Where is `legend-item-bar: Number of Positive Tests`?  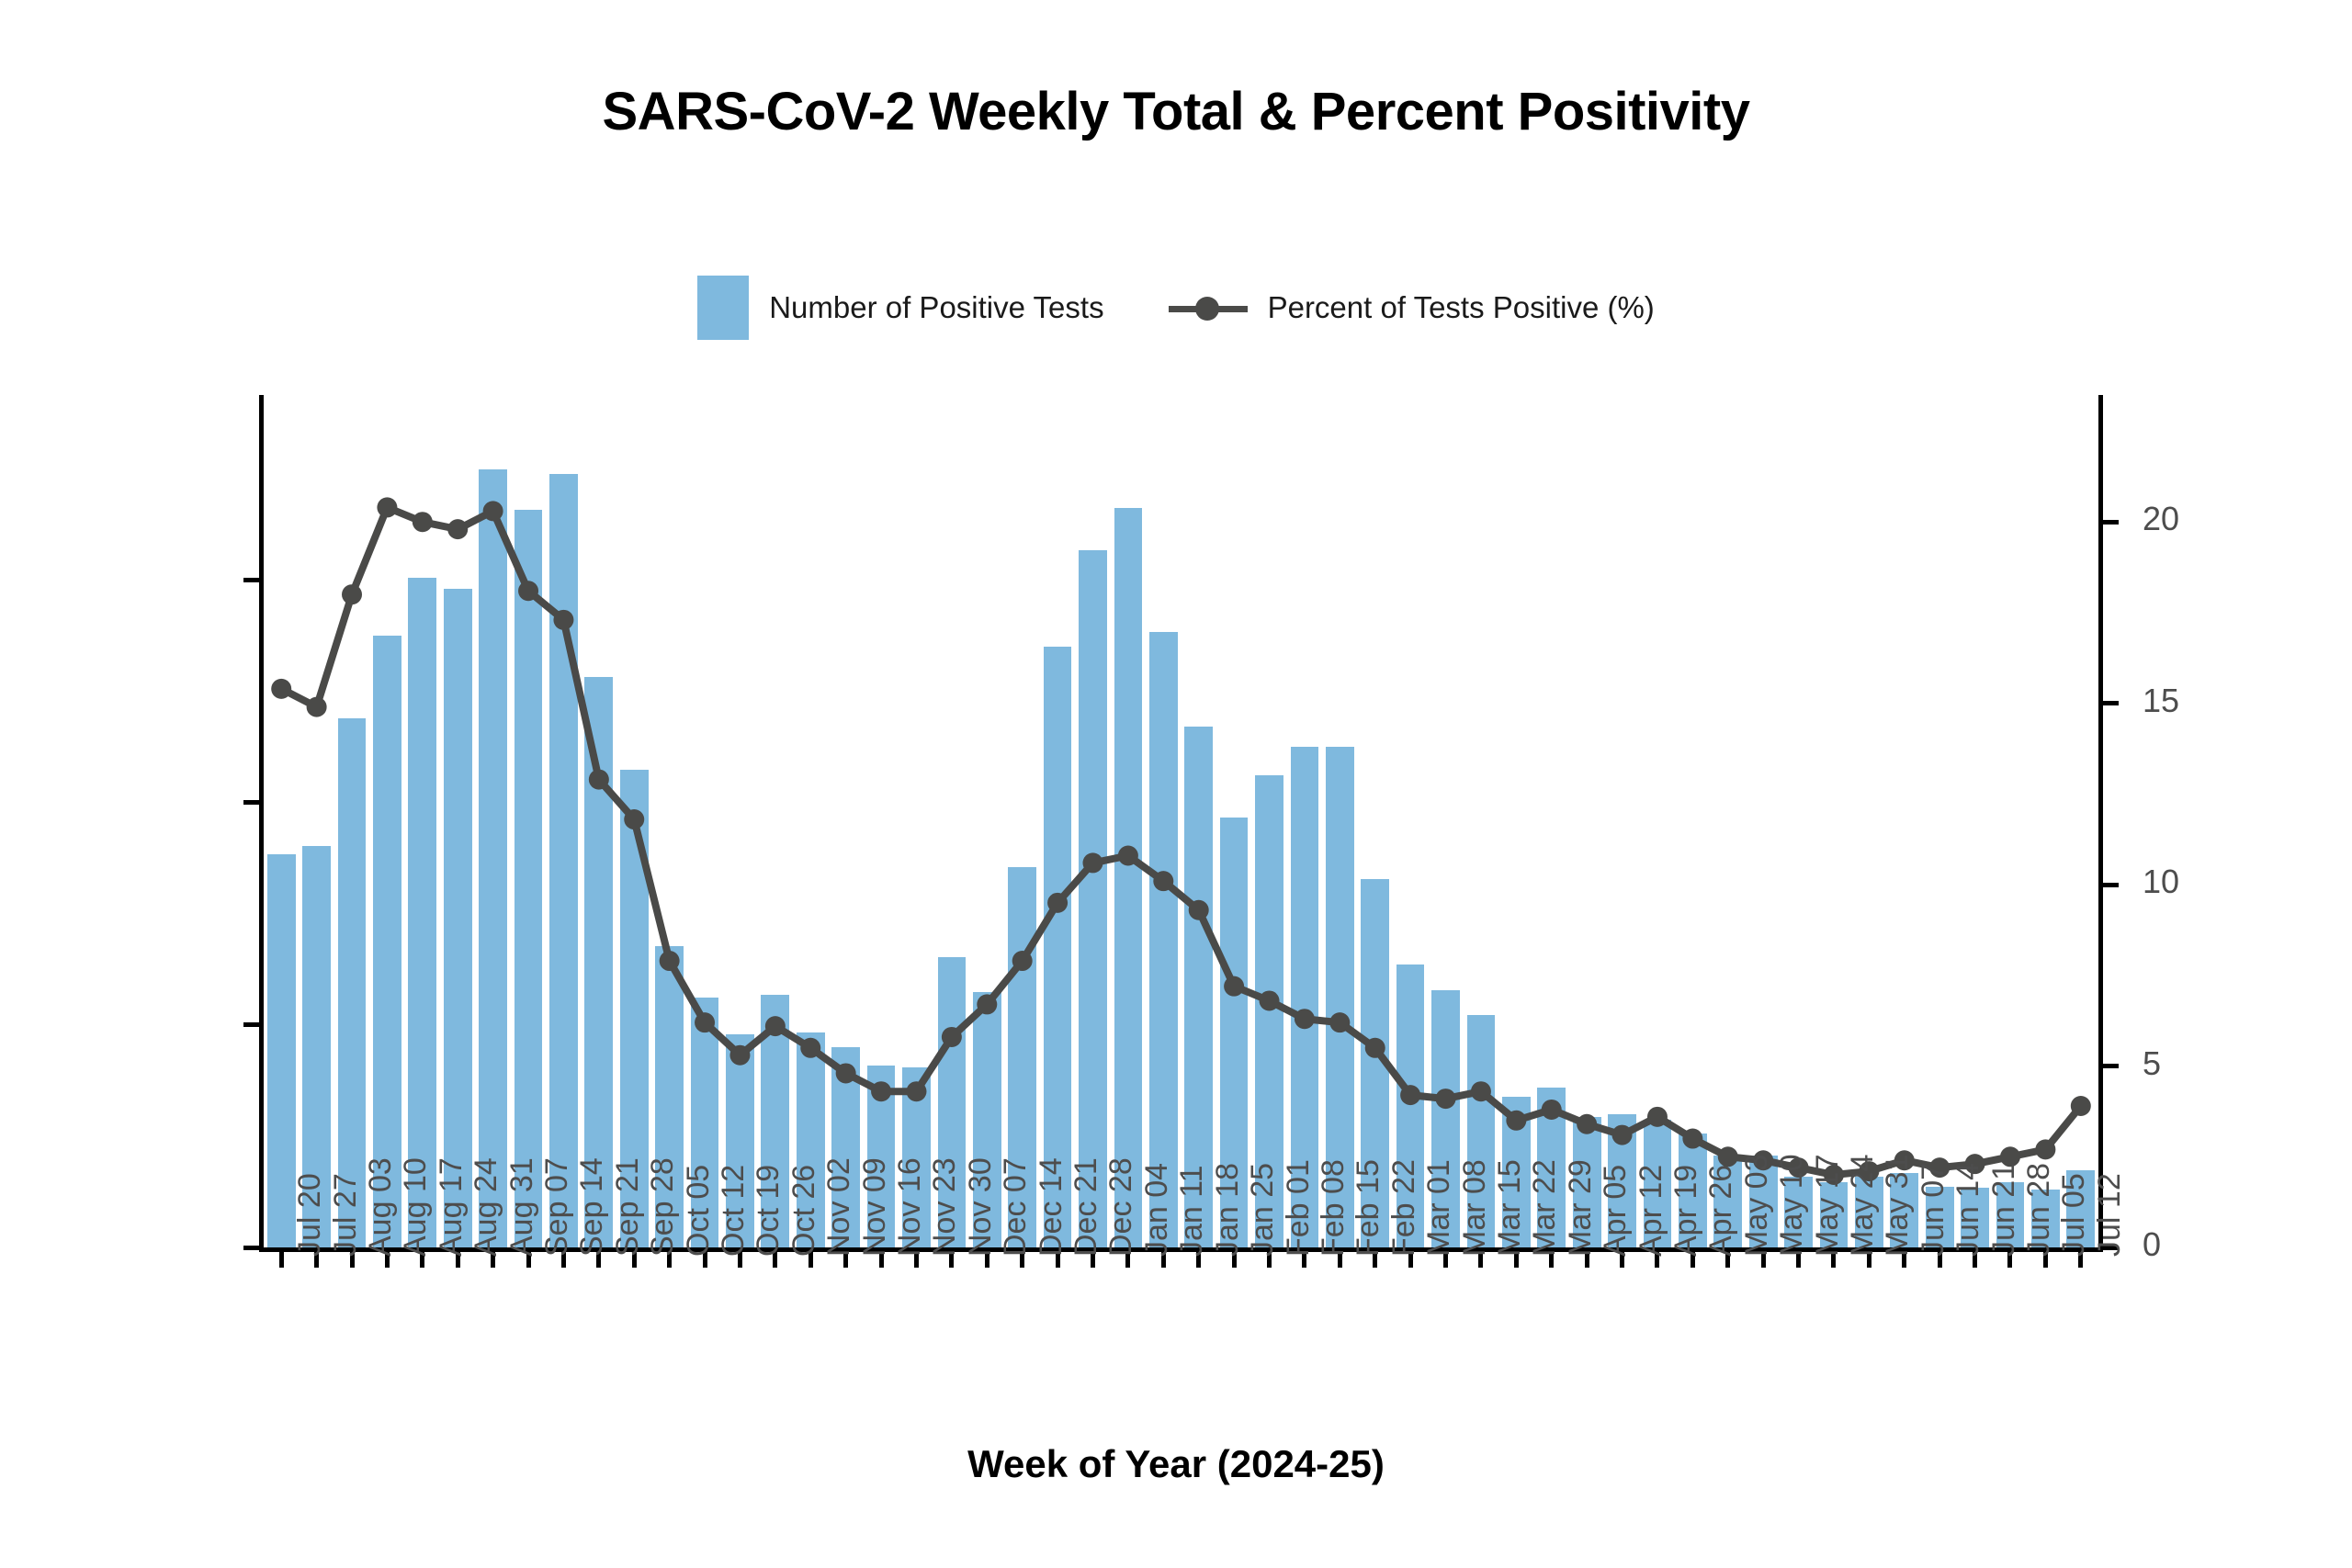 legend-item-bar: Number of Positive Tests is located at coordinates (900, 308).